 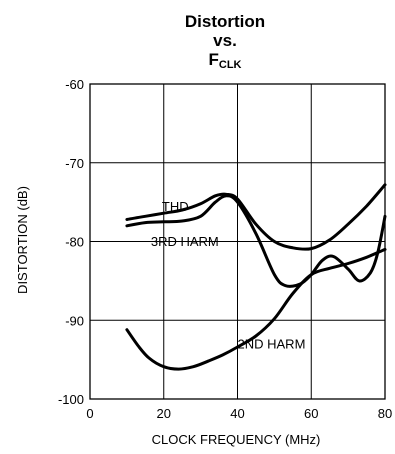 What do you see at coordinates (256, 217) in the screenshot?
I see `series-line-thd` at bounding box center [256, 217].